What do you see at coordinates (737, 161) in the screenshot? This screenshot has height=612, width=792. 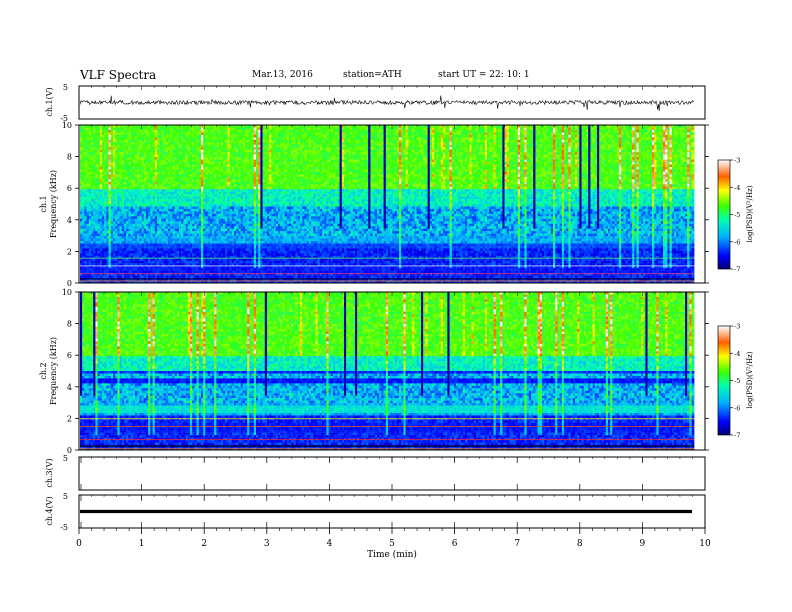 I see `cb1ticks-label--3: -3` at bounding box center [737, 161].